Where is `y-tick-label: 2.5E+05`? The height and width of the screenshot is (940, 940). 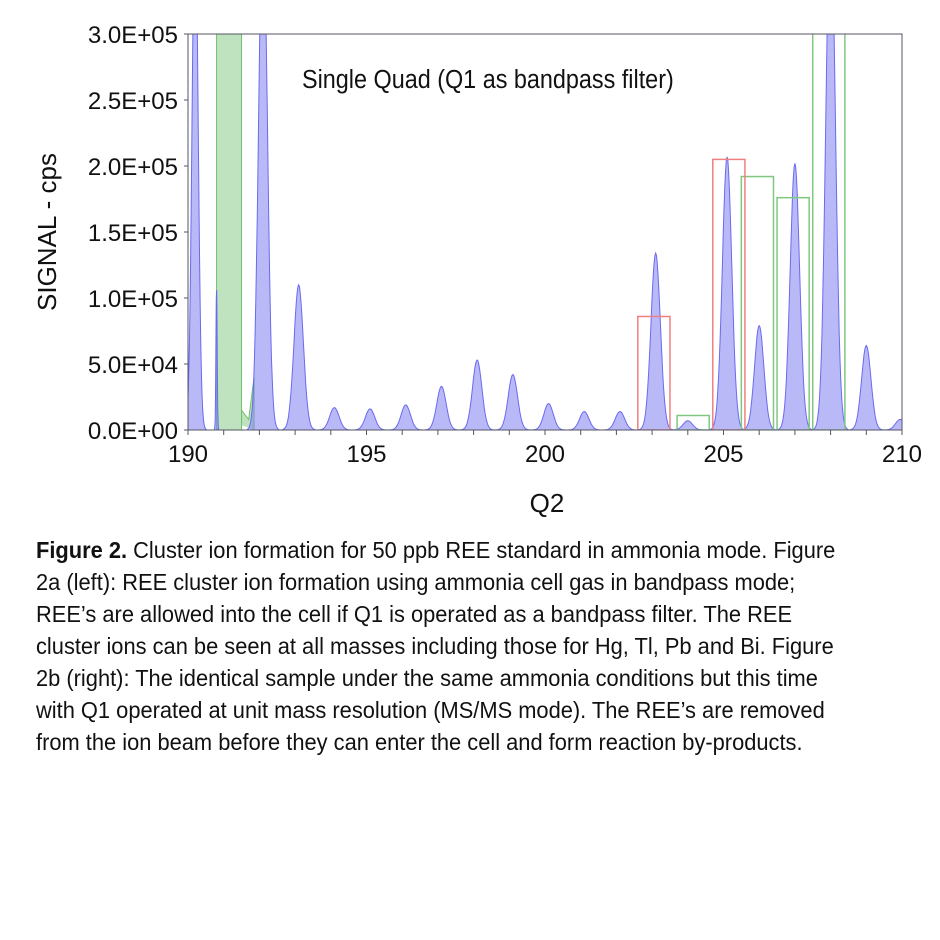
y-tick-label: 2.5E+05 is located at coordinates (133, 101).